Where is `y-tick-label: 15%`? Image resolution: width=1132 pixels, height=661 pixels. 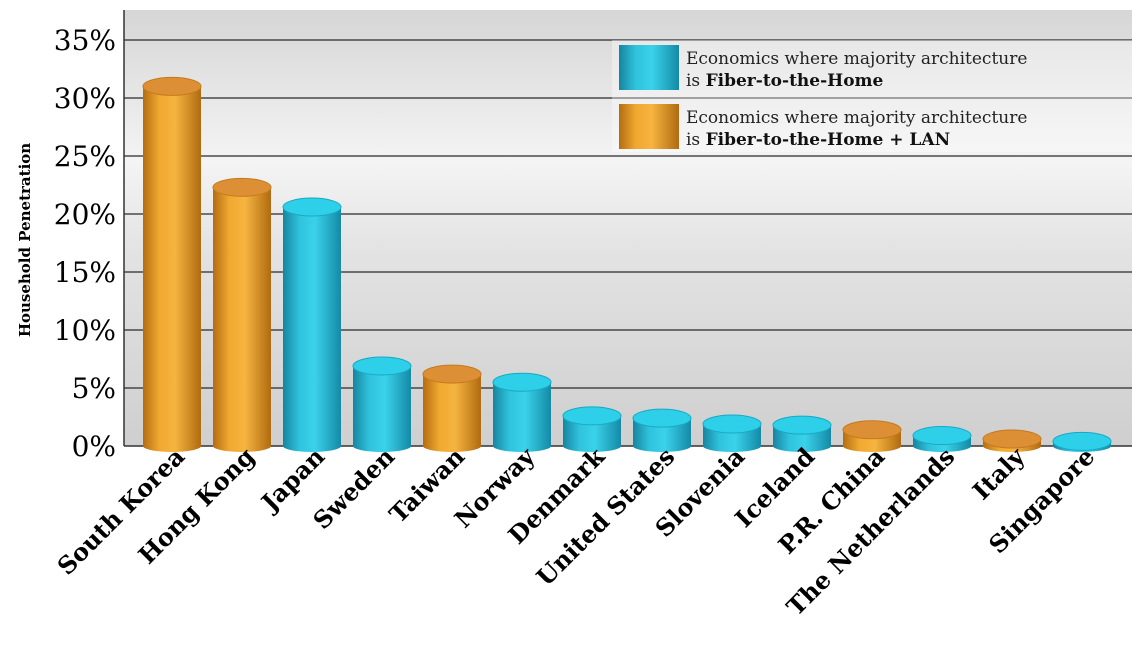
y-tick-label: 15% is located at coordinates (85, 272).